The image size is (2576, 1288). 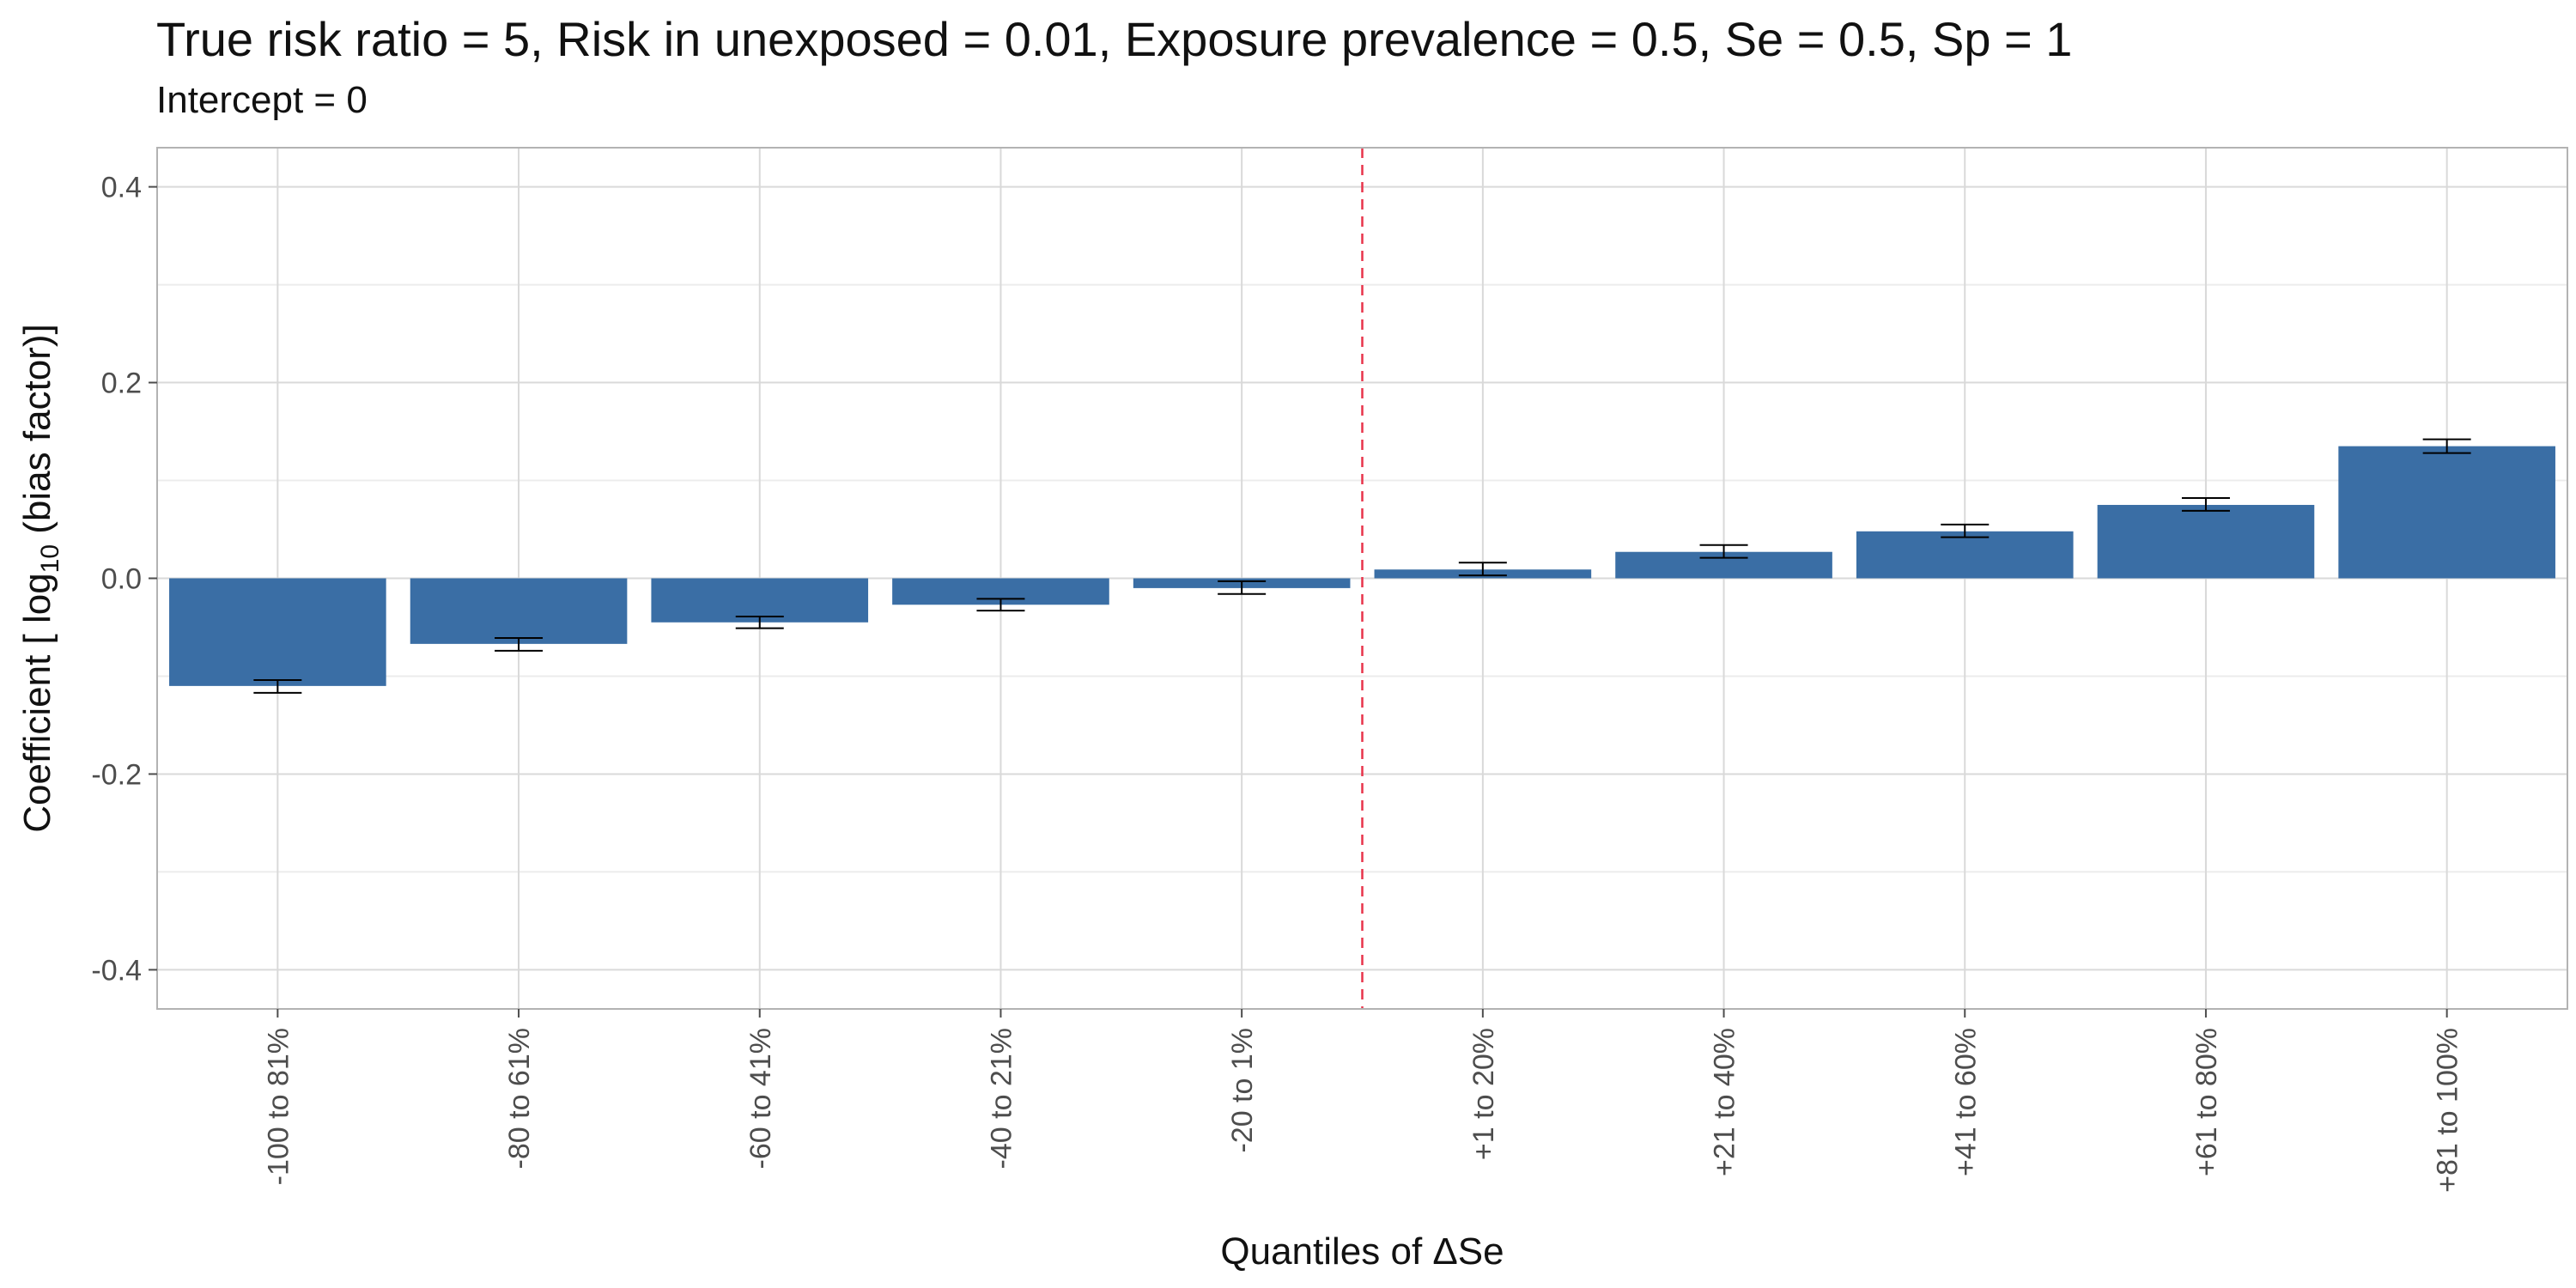 I want to click on y-tick-label: -0.4, so click(x=117, y=970).